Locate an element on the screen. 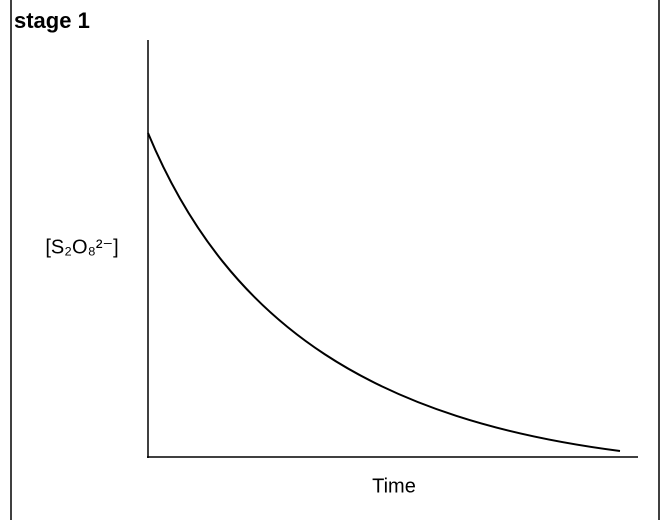  y-axis-label: [S₂O₈²⁻] is located at coordinates (81, 247).